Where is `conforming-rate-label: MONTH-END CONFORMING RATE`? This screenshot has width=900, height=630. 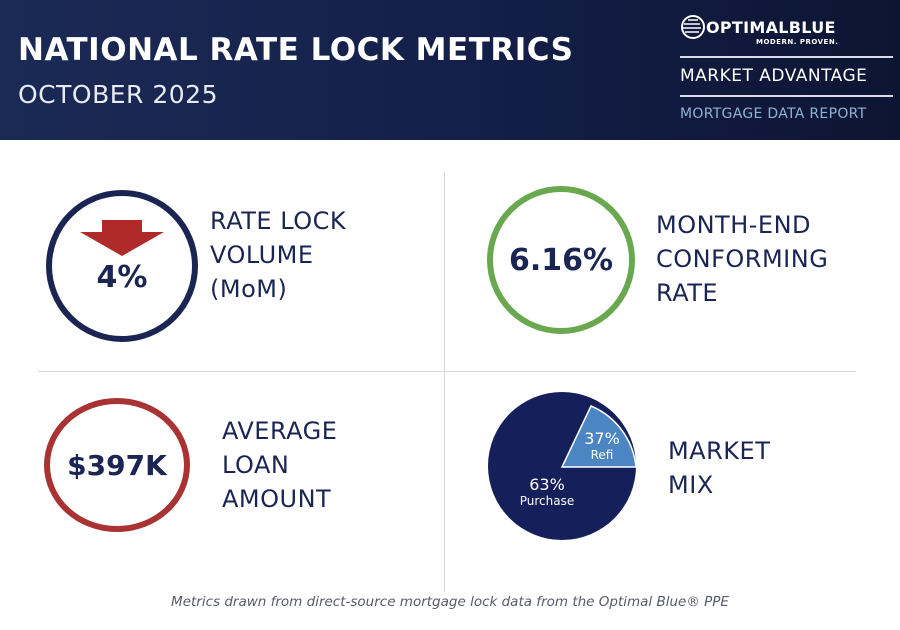
conforming-rate-label: MONTH-END CONFORMING RATE is located at coordinates (742, 259).